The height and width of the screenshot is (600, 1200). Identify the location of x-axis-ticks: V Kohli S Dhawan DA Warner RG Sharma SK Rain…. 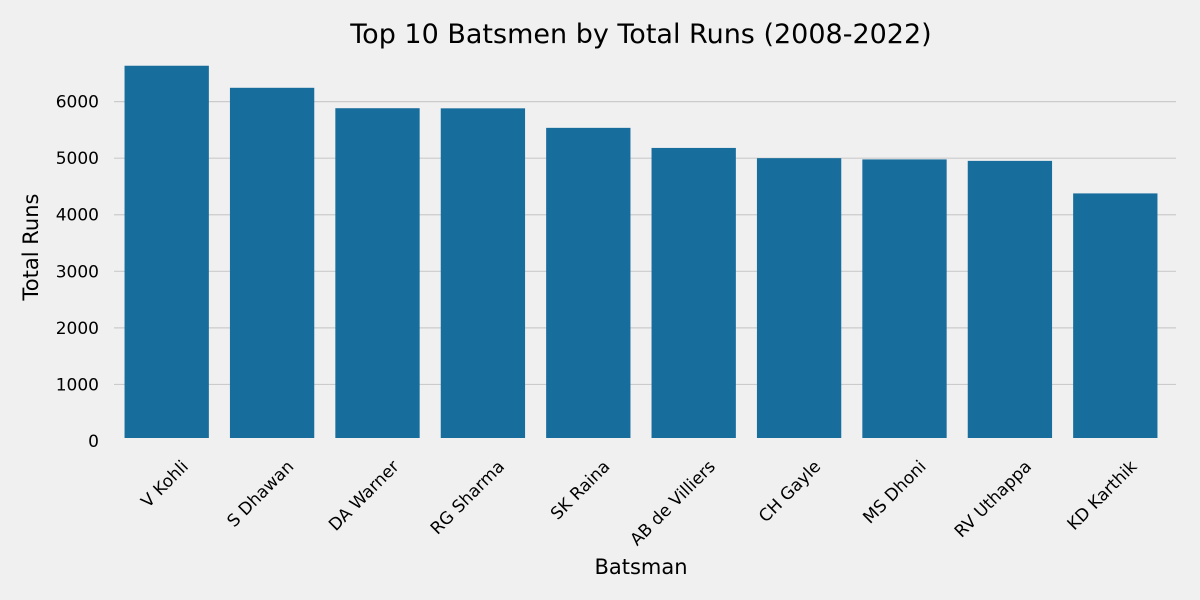
(640, 503).